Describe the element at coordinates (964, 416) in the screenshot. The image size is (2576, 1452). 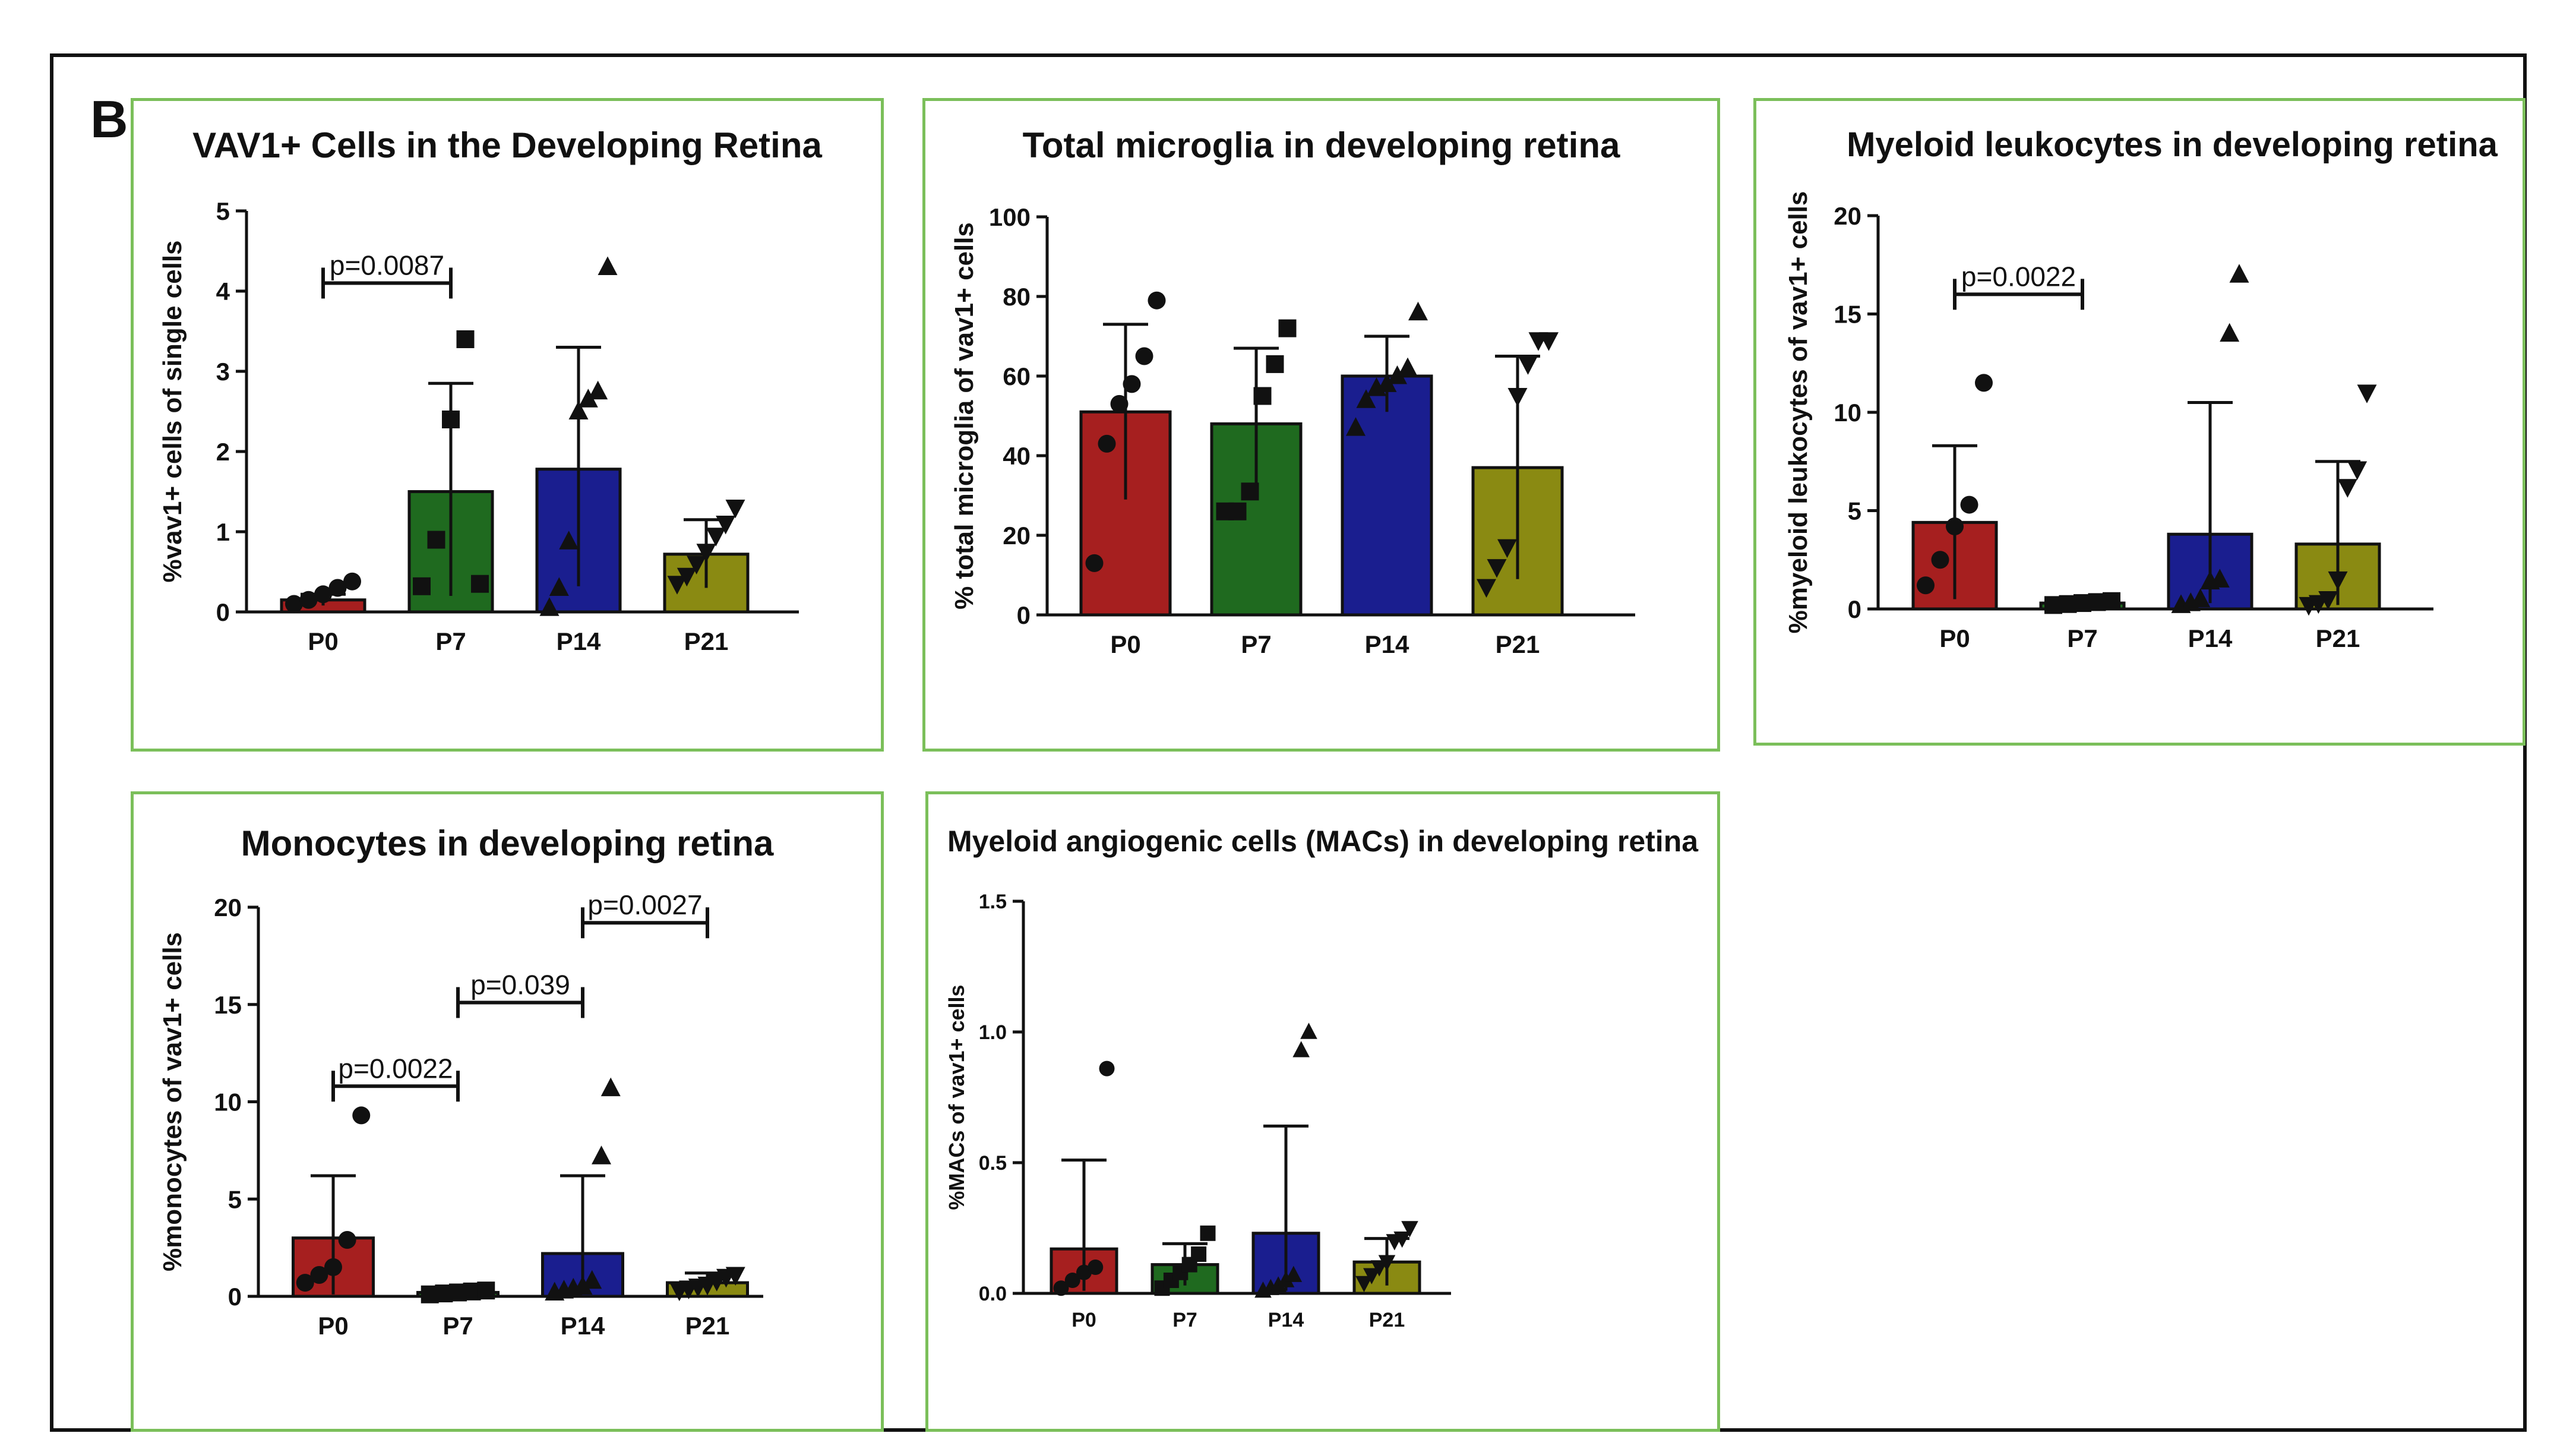
I see `y-axis-label: % total microglia of vav1+ cells` at that location.